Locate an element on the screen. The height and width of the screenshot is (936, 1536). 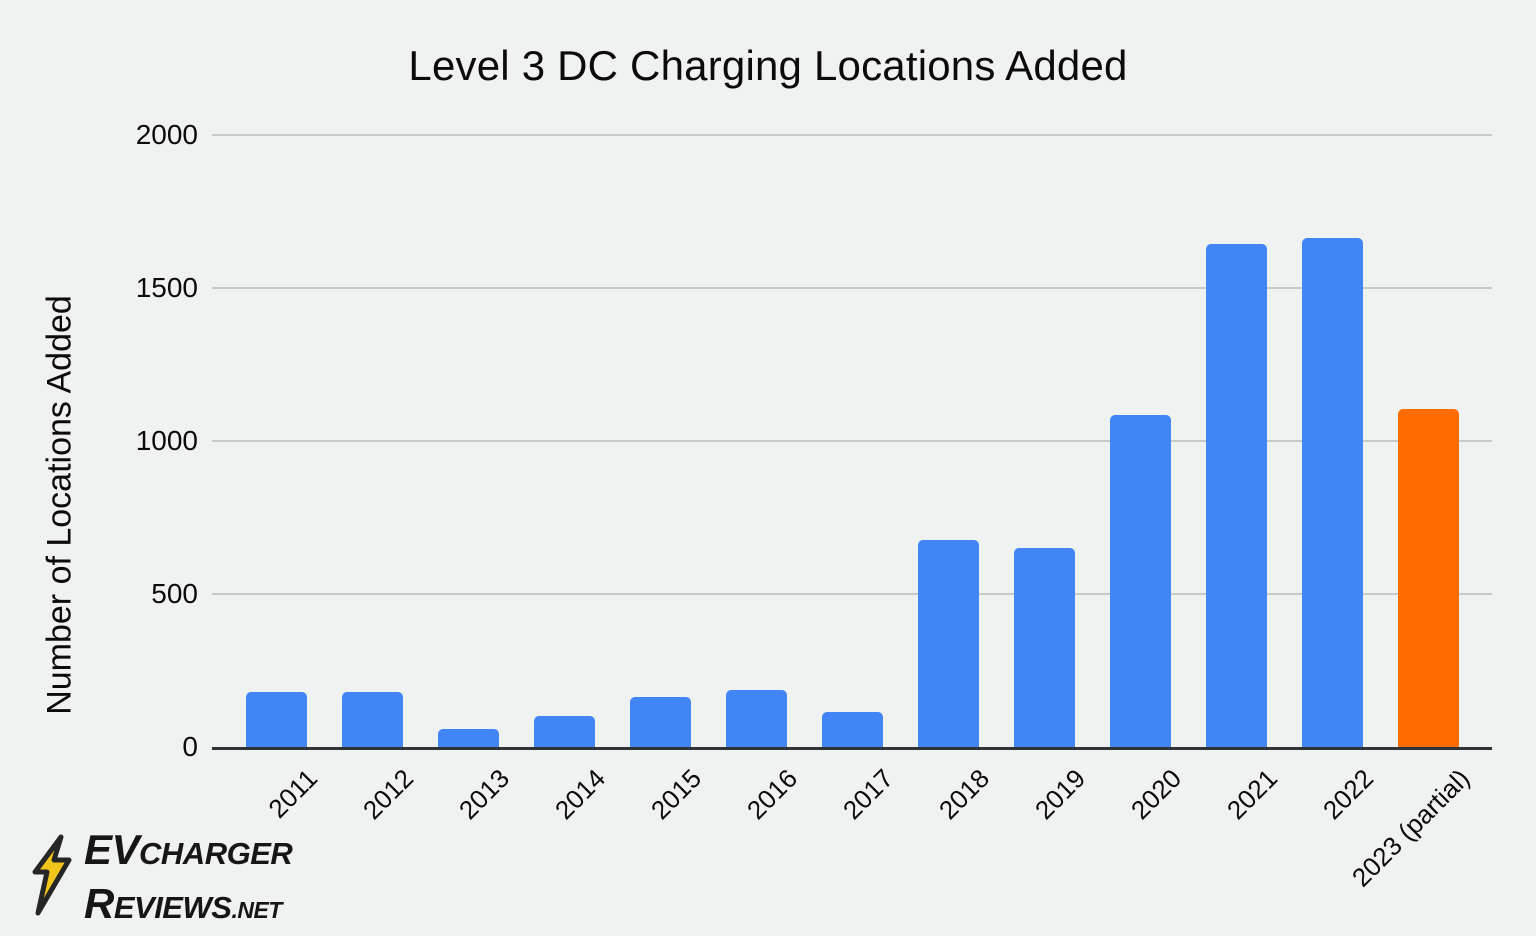
bar-2015 is located at coordinates (660, 721).